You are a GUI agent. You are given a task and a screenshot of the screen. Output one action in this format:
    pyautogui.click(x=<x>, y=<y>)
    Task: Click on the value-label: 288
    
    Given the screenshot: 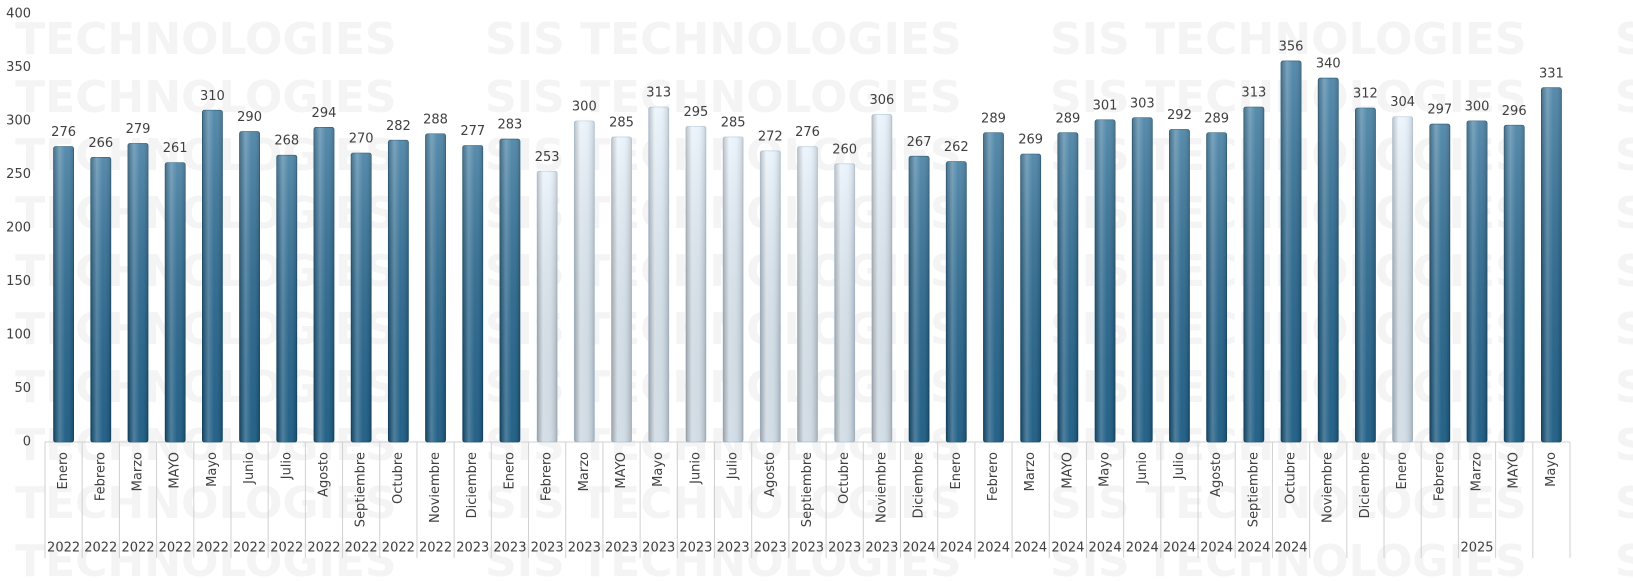 What is the action you would take?
    pyautogui.click(x=435, y=119)
    